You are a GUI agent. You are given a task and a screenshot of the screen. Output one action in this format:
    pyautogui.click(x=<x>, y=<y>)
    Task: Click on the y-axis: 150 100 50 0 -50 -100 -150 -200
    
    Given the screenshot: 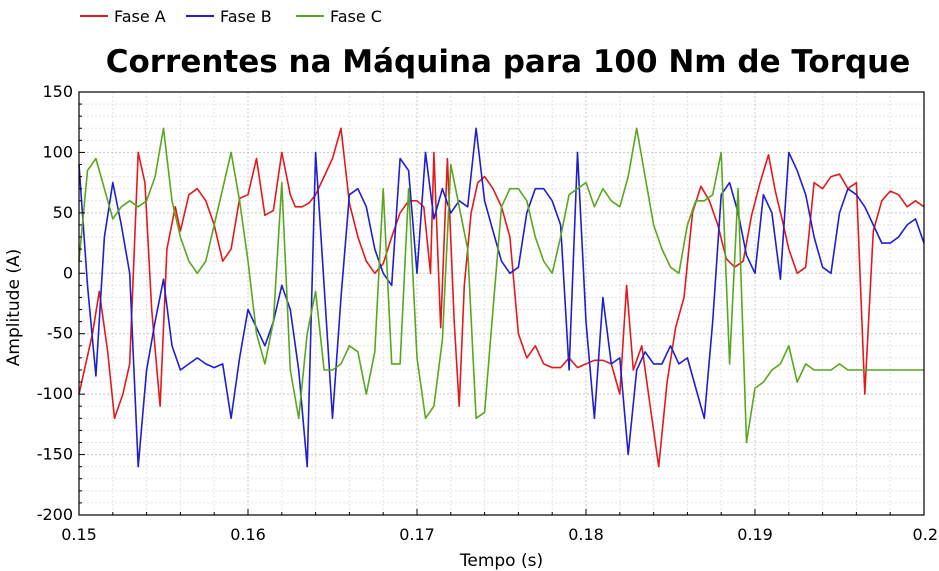 What is the action you would take?
    pyautogui.click(x=61, y=303)
    